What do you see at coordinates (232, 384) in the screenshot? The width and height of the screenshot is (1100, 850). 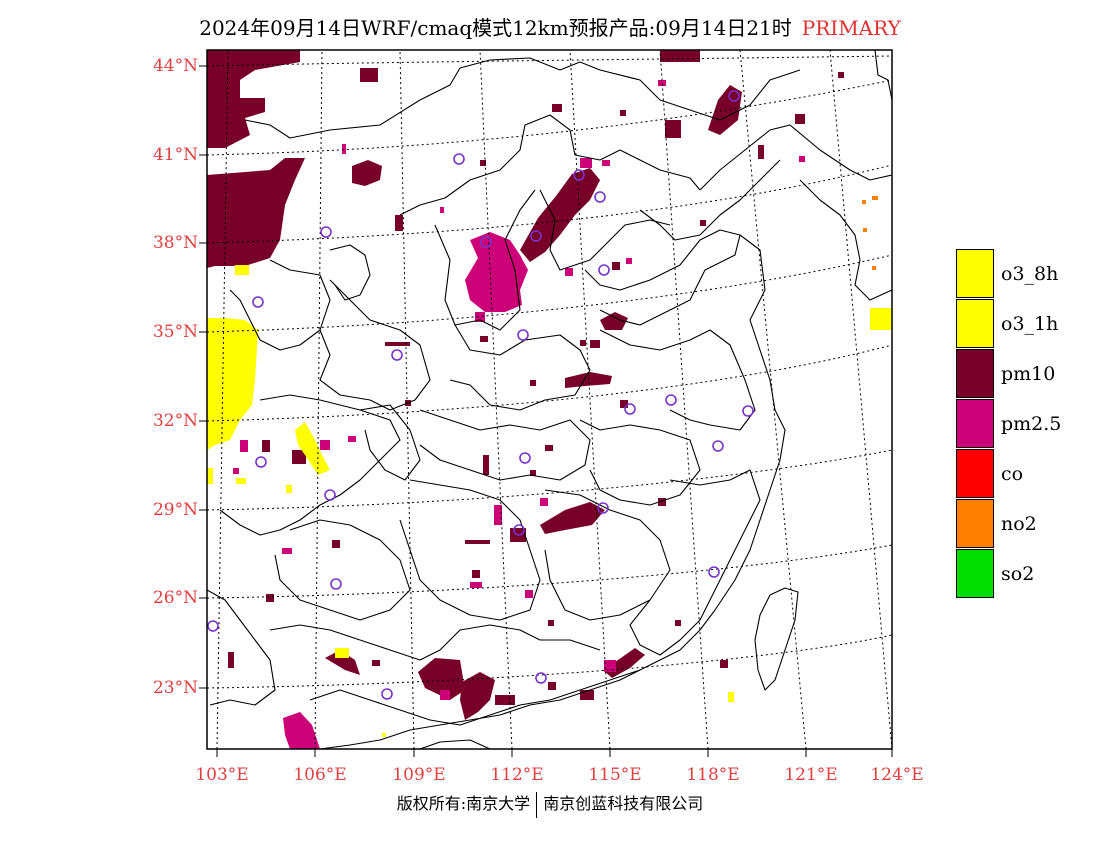 I see `o3-patch-west` at bounding box center [232, 384].